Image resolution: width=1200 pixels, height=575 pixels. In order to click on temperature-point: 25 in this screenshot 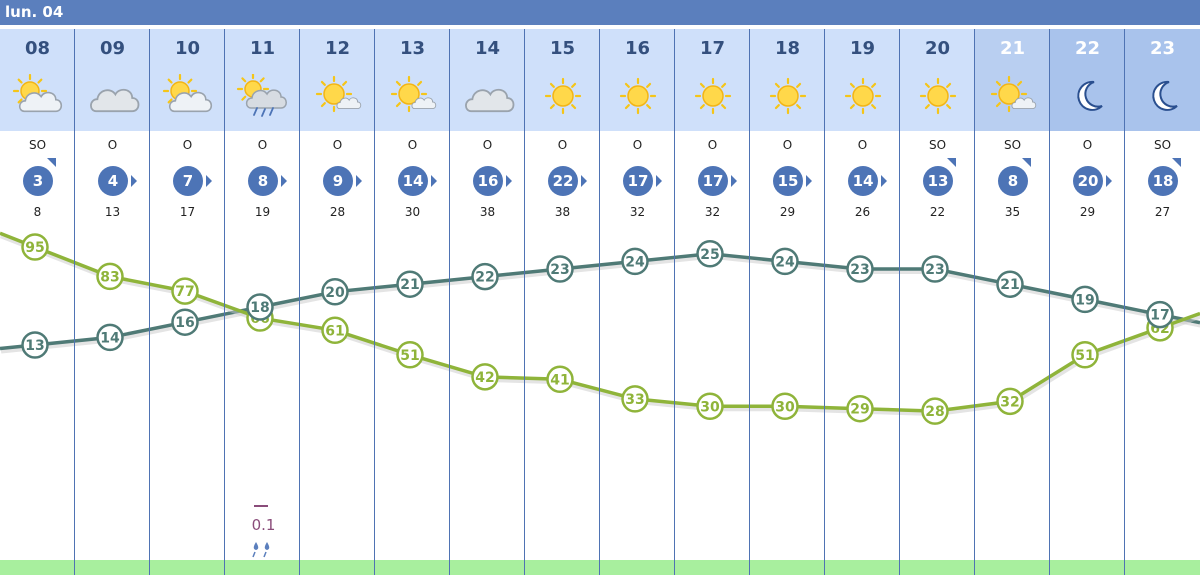, I will do `click(710, 254)`.